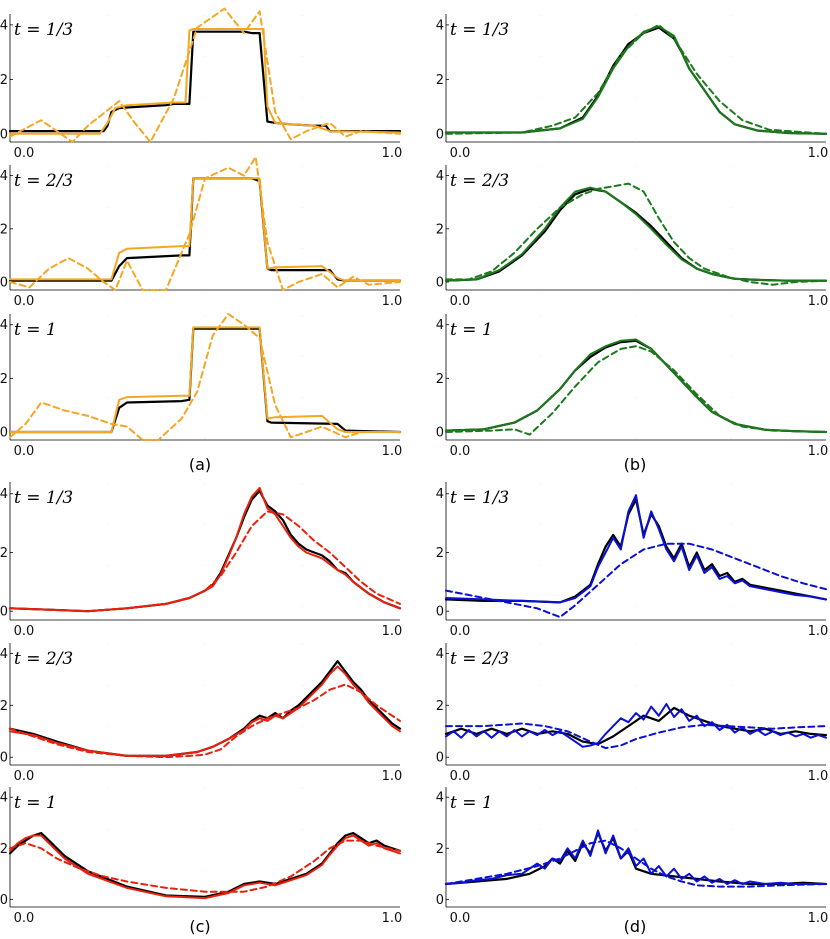  I want to click on panel-c-1: 0 2 4 0.0 1.0 t = 1/3, so click(201, 560).